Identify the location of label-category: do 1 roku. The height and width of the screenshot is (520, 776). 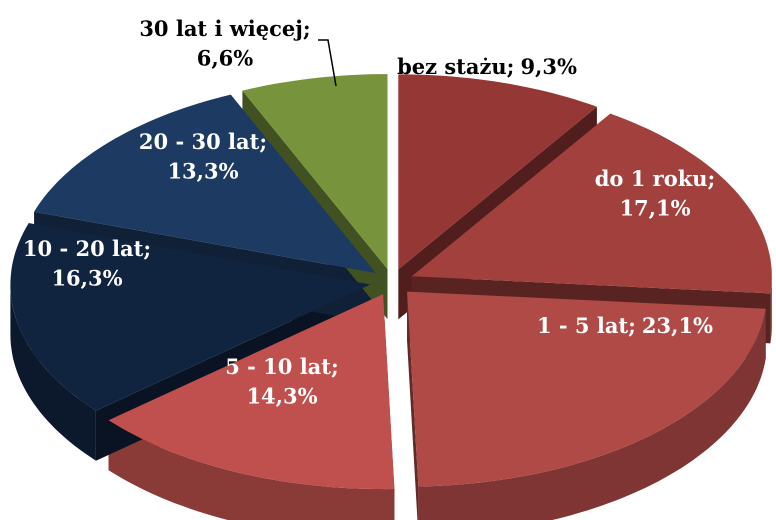
(651, 178).